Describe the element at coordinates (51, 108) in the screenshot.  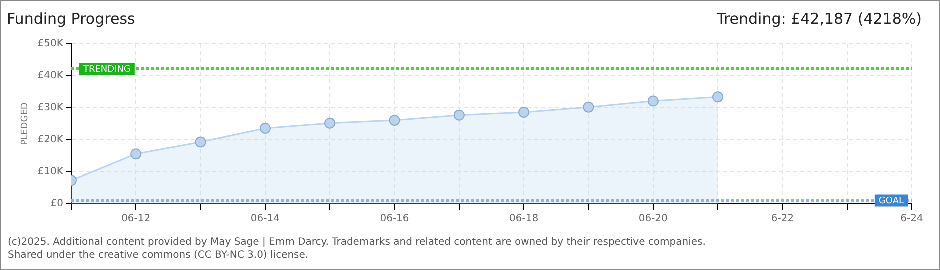
I see `y-tick-label: £30K` at that location.